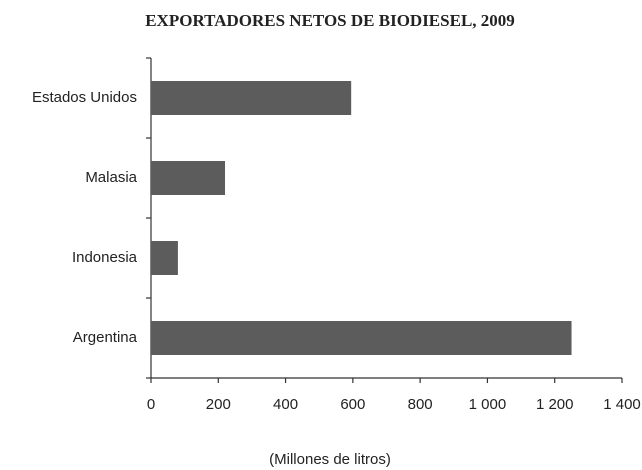 The width and height of the screenshot is (642, 470). Describe the element at coordinates (488, 404) in the screenshot. I see `x-tick-label: 1 000` at that location.